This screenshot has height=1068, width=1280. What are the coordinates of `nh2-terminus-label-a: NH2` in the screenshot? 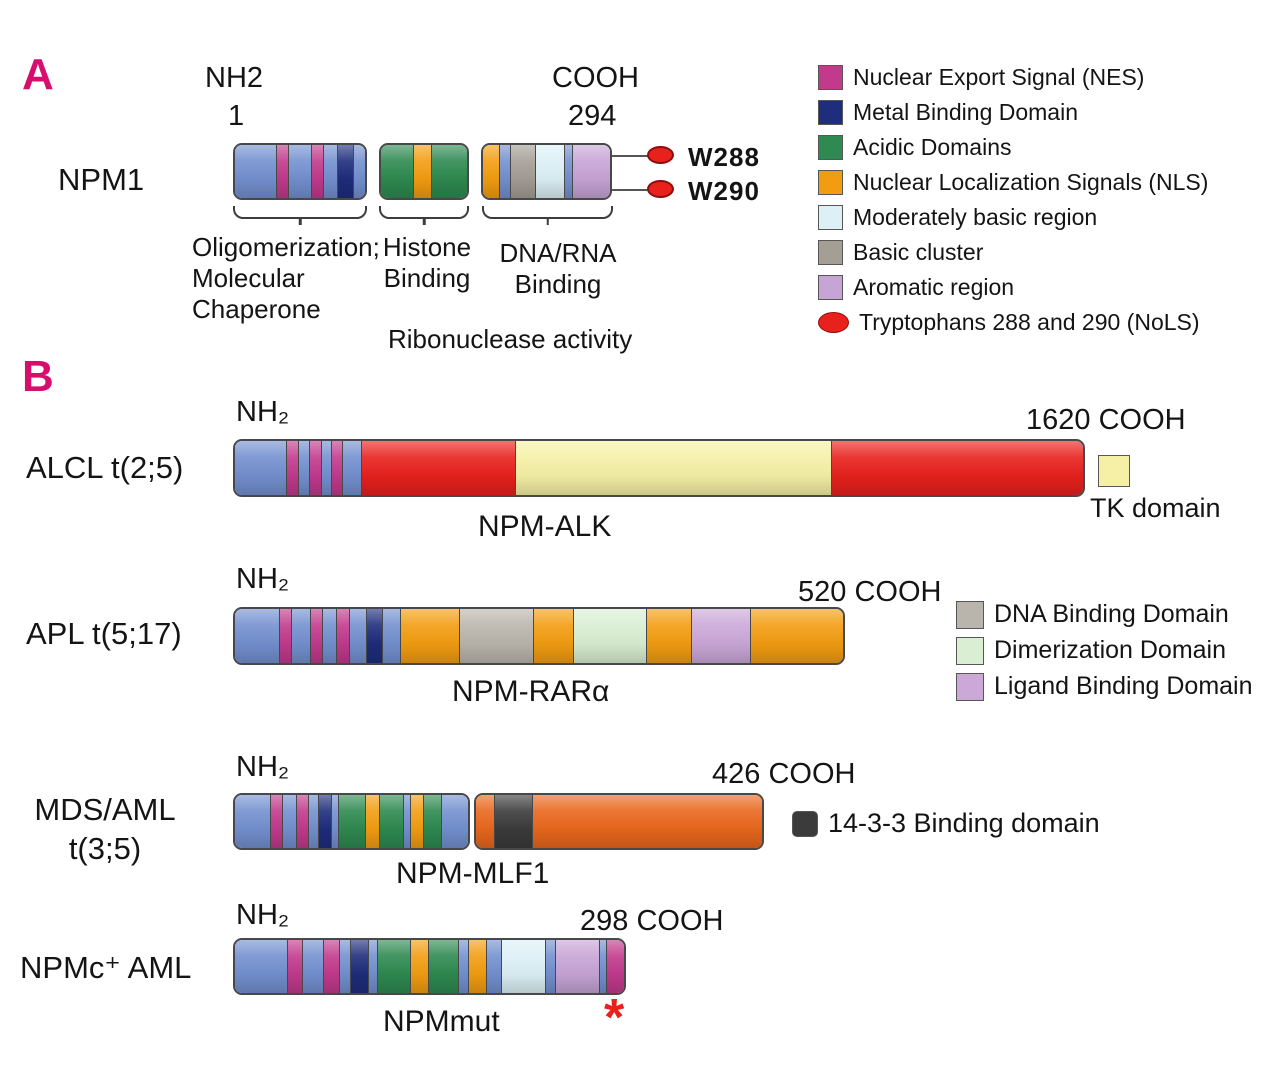 It's located at (234, 78).